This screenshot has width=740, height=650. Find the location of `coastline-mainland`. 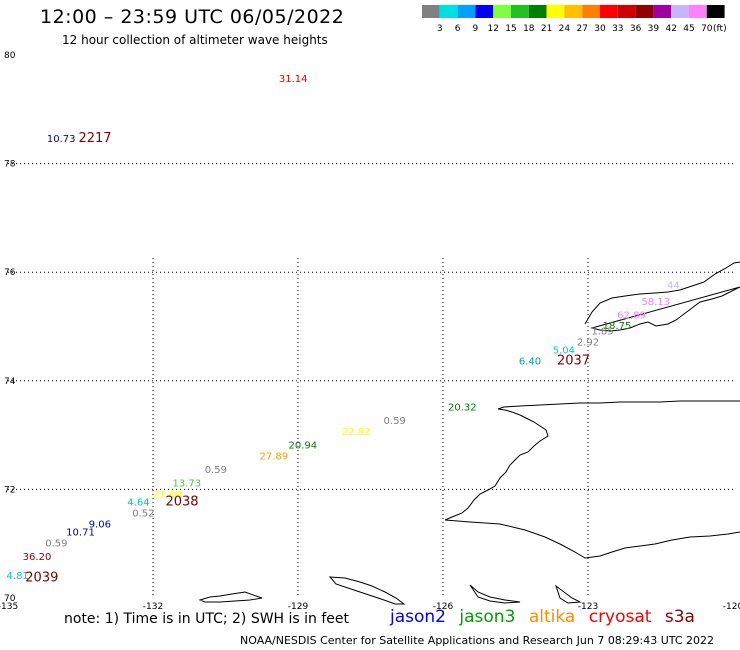

coastline-mainland is located at coordinates (592, 460).